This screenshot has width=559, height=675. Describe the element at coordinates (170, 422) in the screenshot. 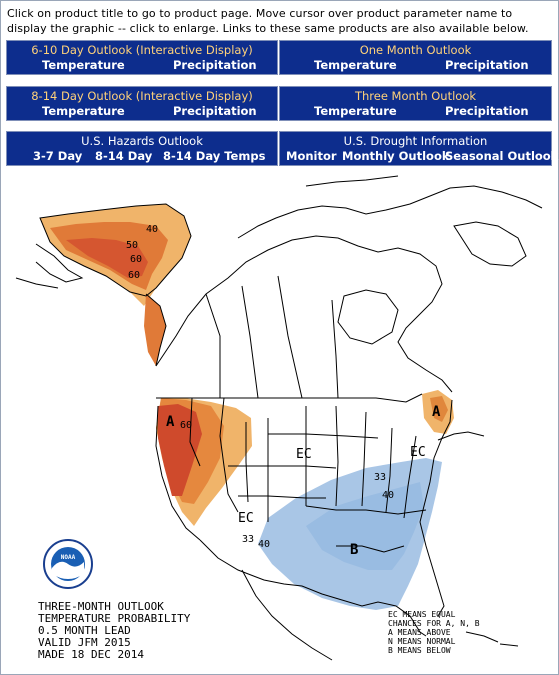

I see `label-a-west: A` at that location.